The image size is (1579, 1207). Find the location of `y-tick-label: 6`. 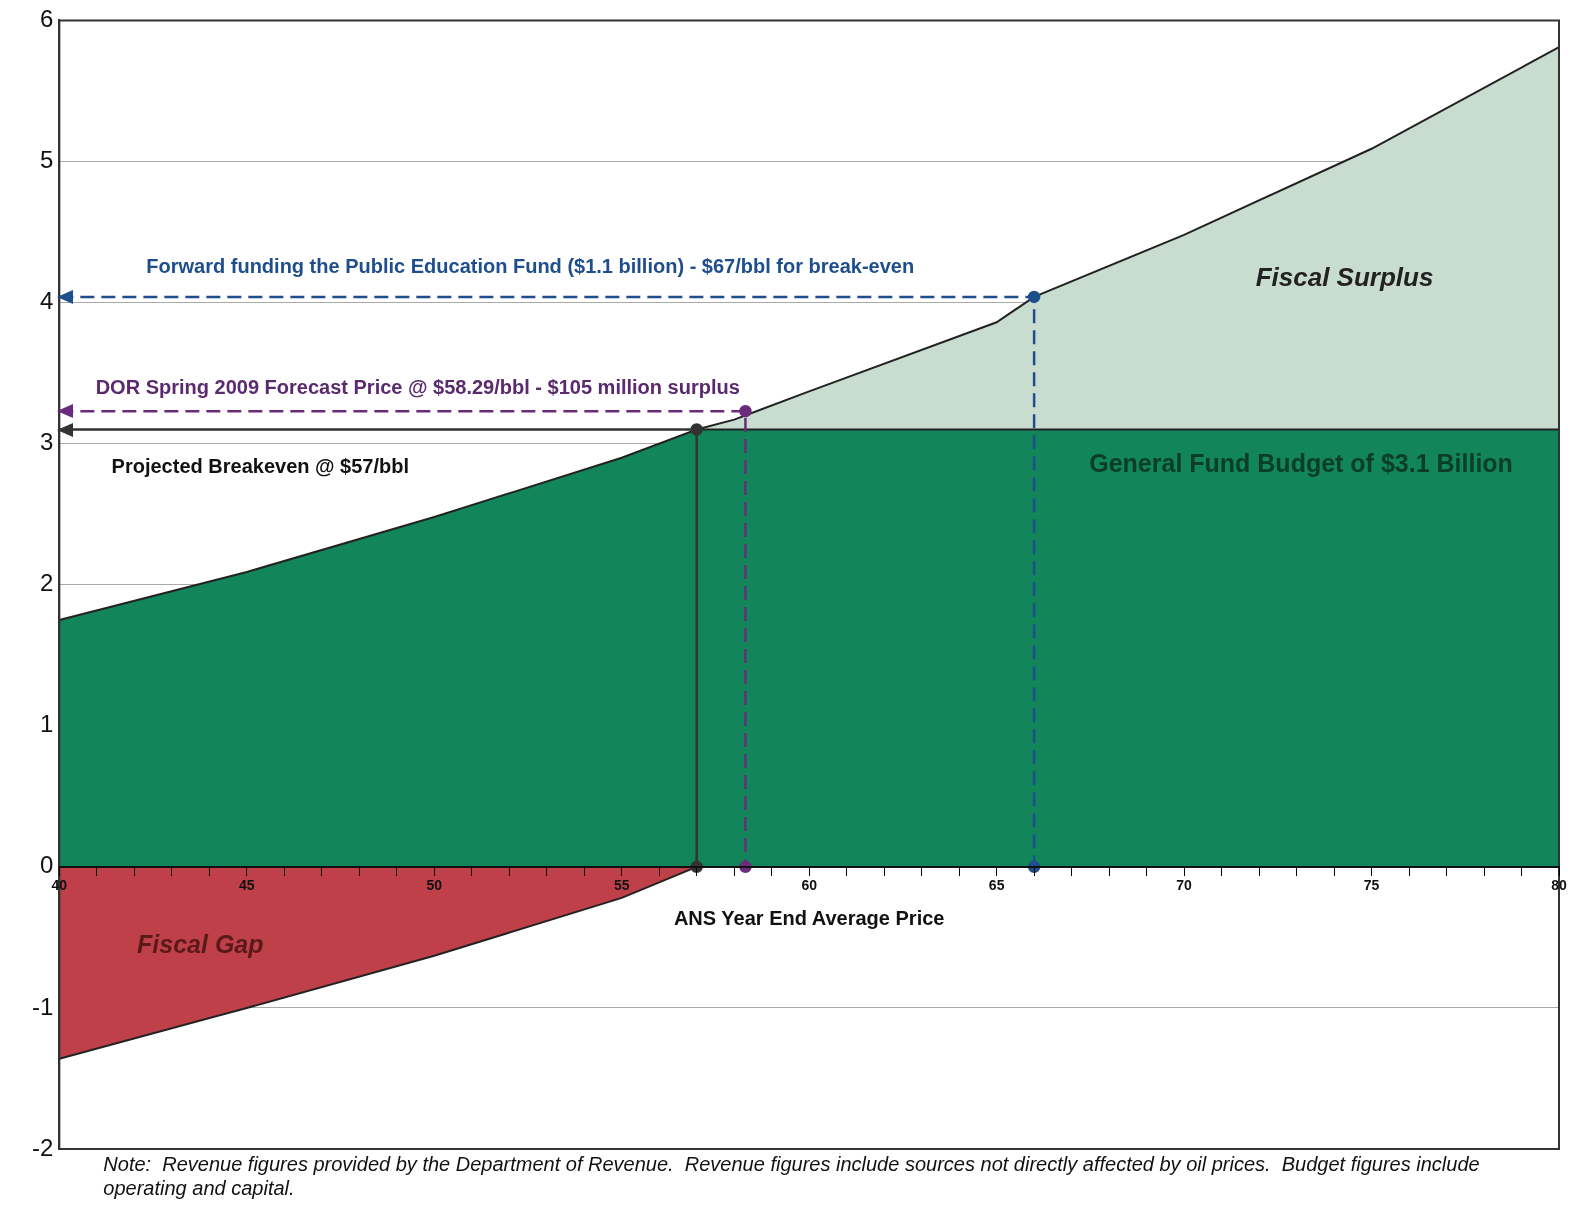

y-tick-label: 6 is located at coordinates (46, 19).